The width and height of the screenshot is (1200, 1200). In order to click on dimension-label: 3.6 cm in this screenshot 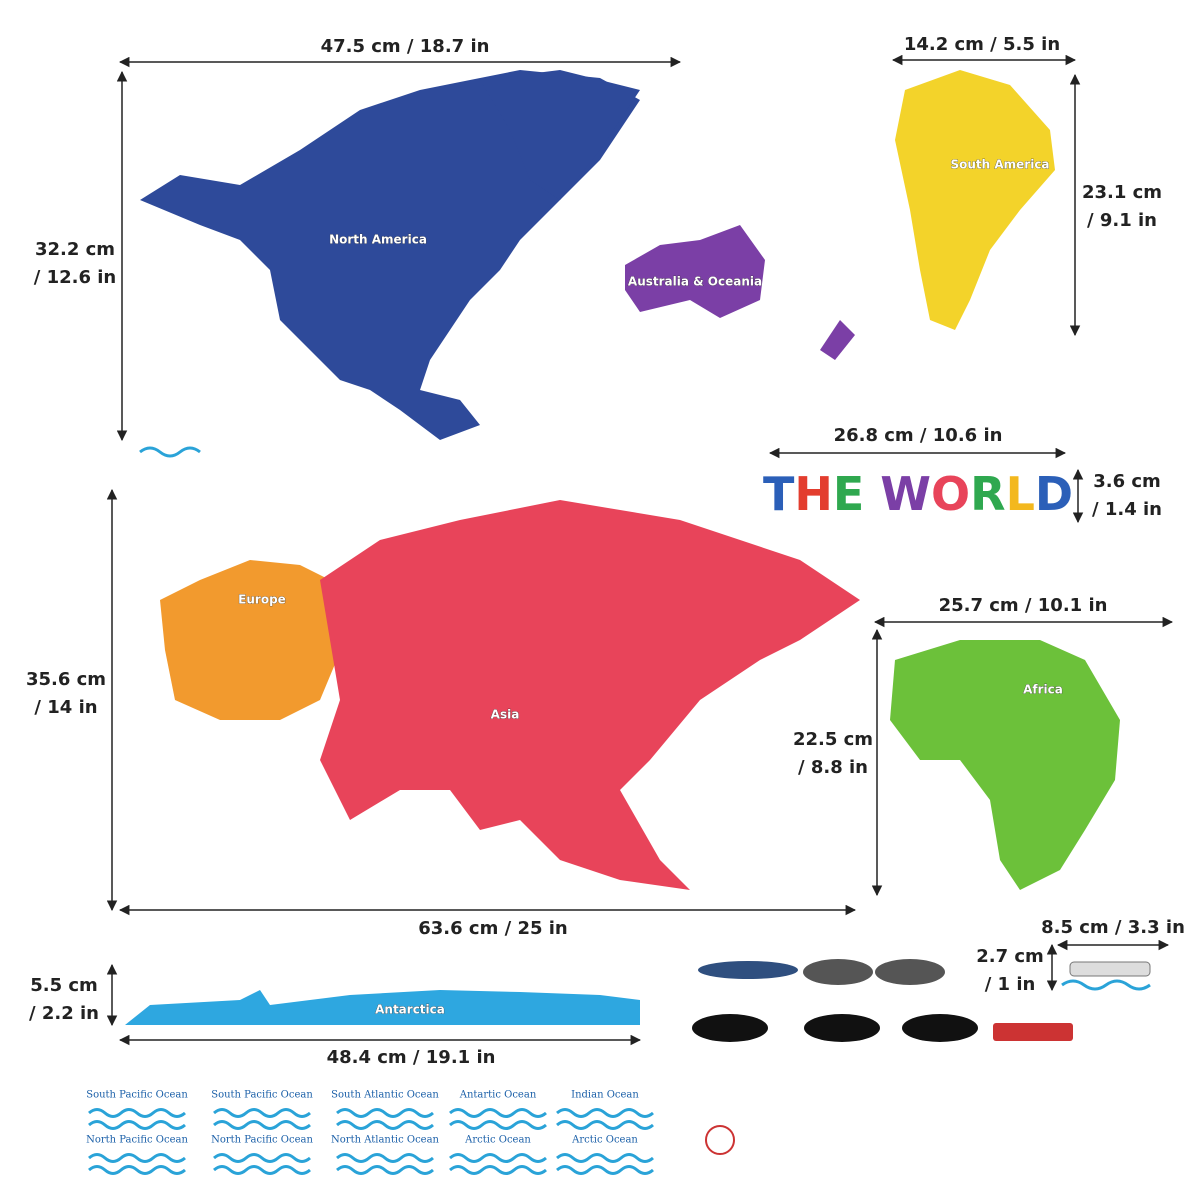, I will do `click(1127, 481)`.